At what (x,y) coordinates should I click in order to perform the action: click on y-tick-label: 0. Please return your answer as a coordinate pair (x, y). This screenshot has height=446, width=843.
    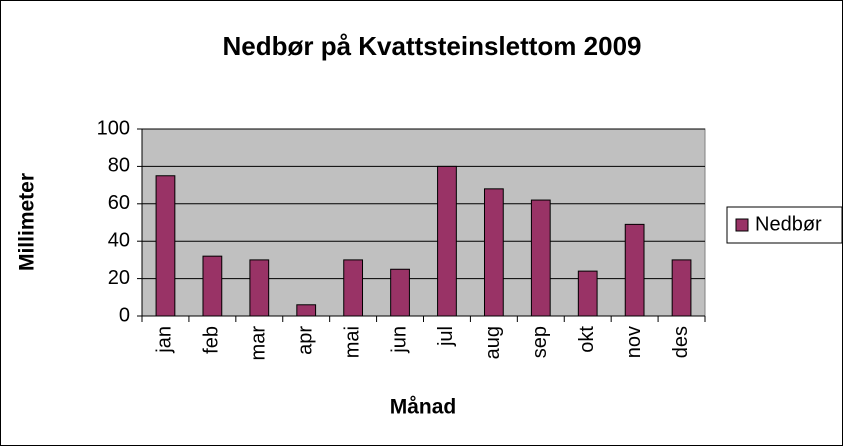
    Looking at the image, I should click on (124, 315).